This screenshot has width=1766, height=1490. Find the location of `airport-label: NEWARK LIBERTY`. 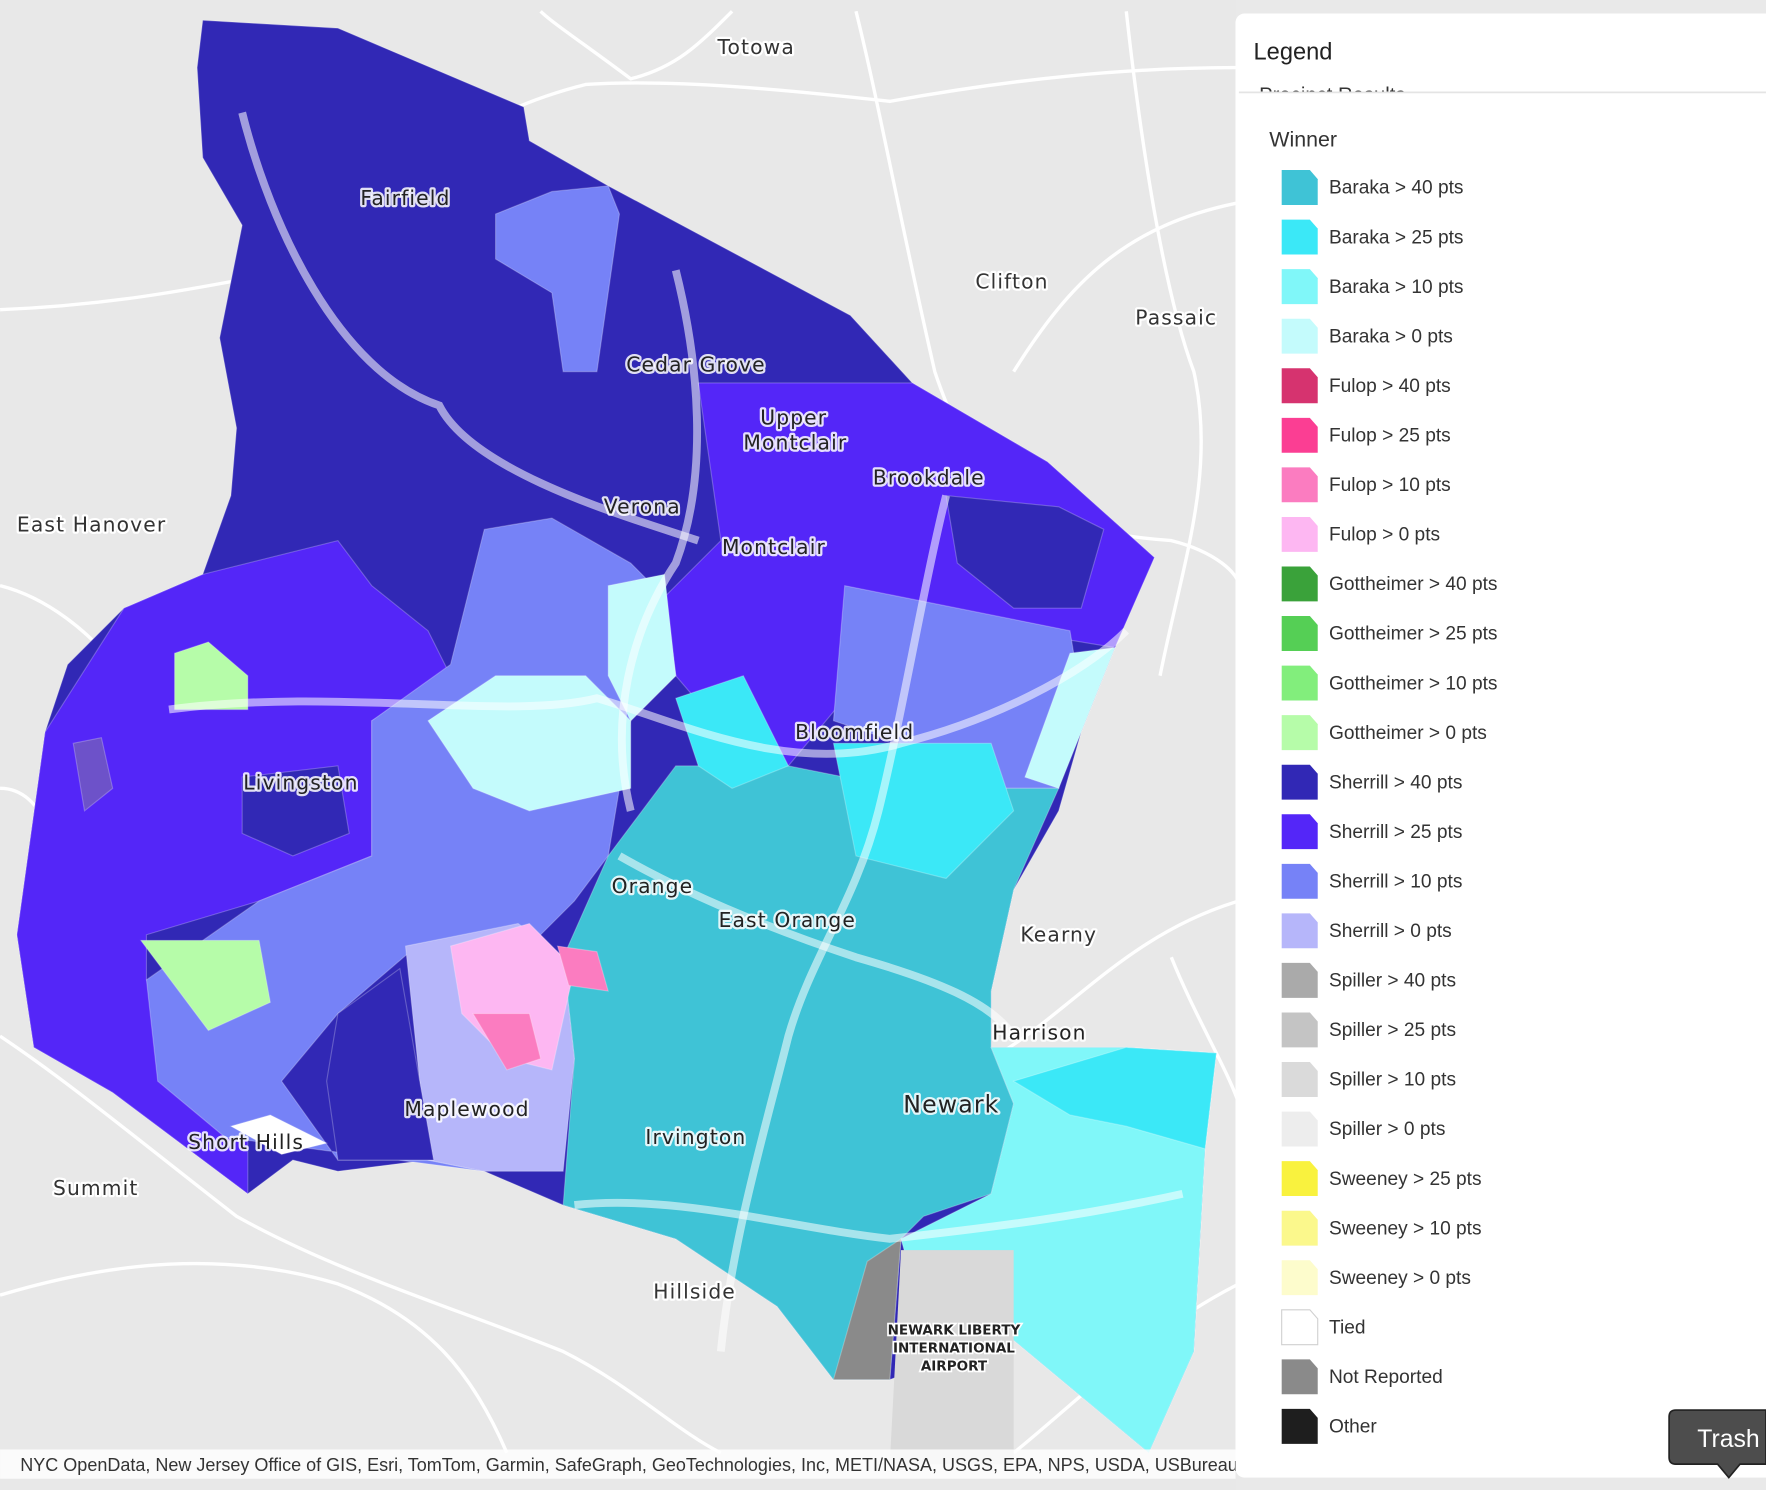

airport-label: NEWARK LIBERTY is located at coordinates (954, 1331).